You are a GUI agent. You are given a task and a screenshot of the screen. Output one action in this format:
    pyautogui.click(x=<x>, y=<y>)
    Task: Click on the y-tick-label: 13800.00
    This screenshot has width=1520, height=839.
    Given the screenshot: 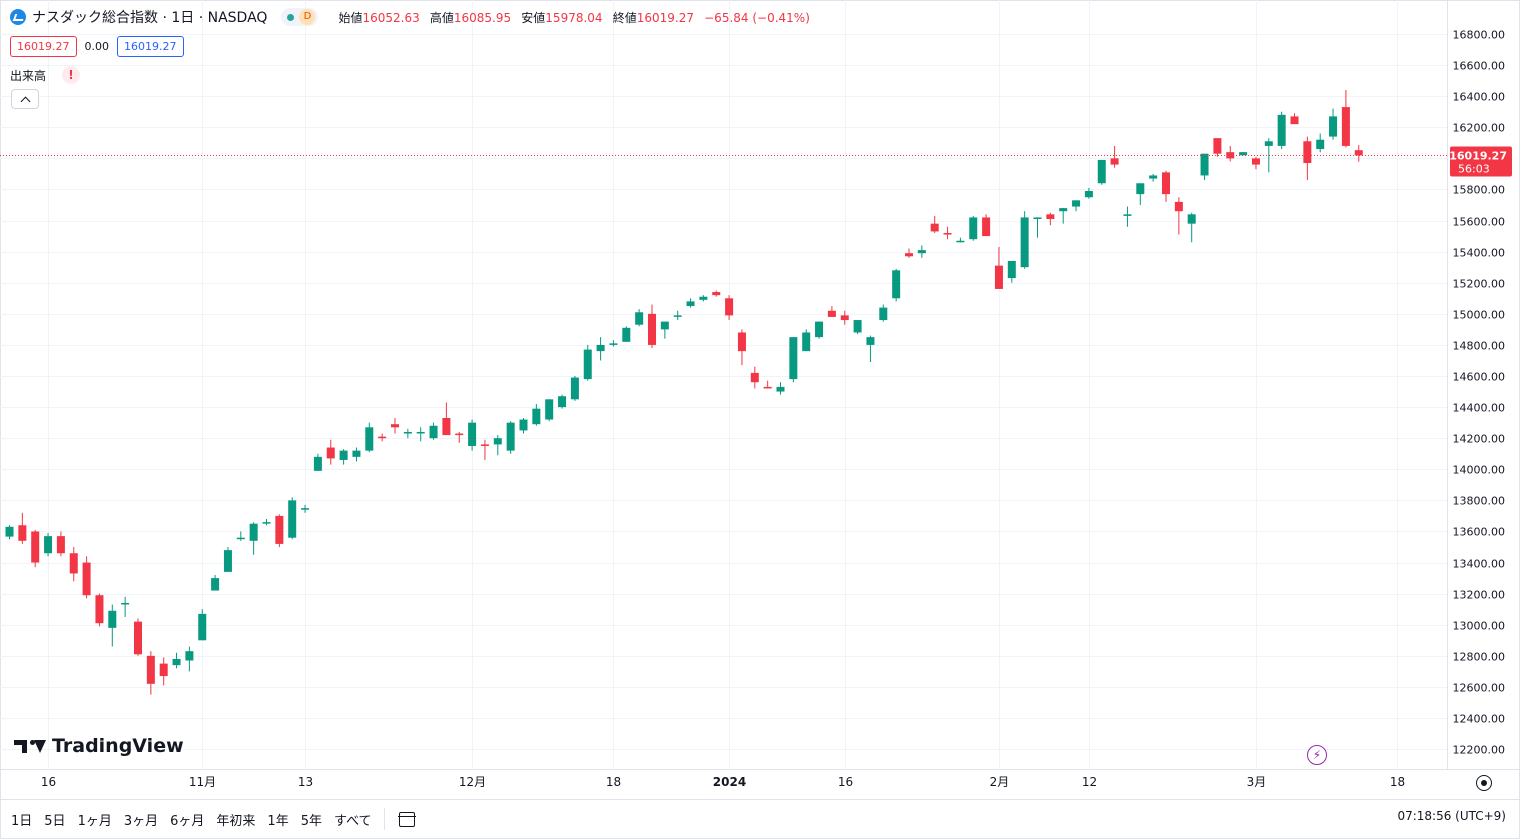 What is the action you would take?
    pyautogui.click(x=1479, y=501)
    